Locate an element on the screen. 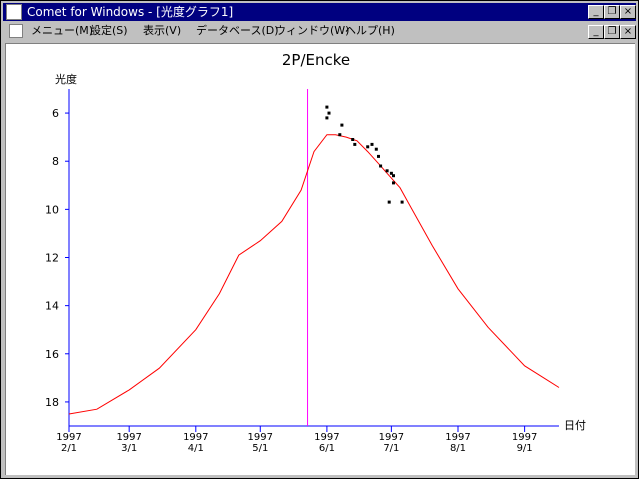 The image size is (639, 479). menu-item-menu: メニュー(M) is located at coordinates (62, 30).